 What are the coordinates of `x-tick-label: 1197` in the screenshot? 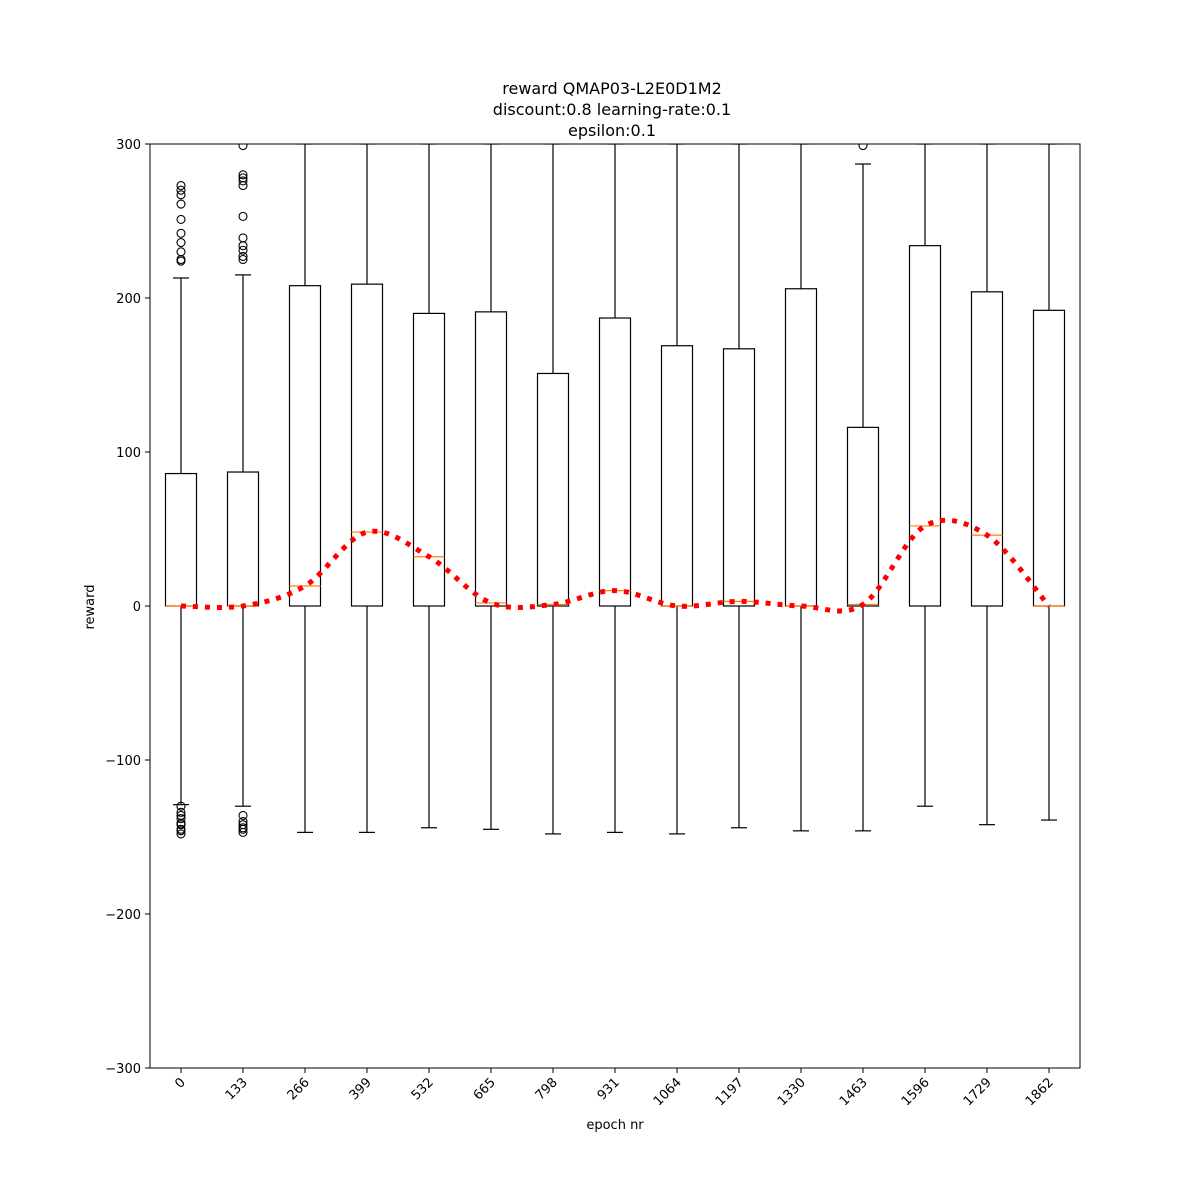 It's located at (730, 1092).